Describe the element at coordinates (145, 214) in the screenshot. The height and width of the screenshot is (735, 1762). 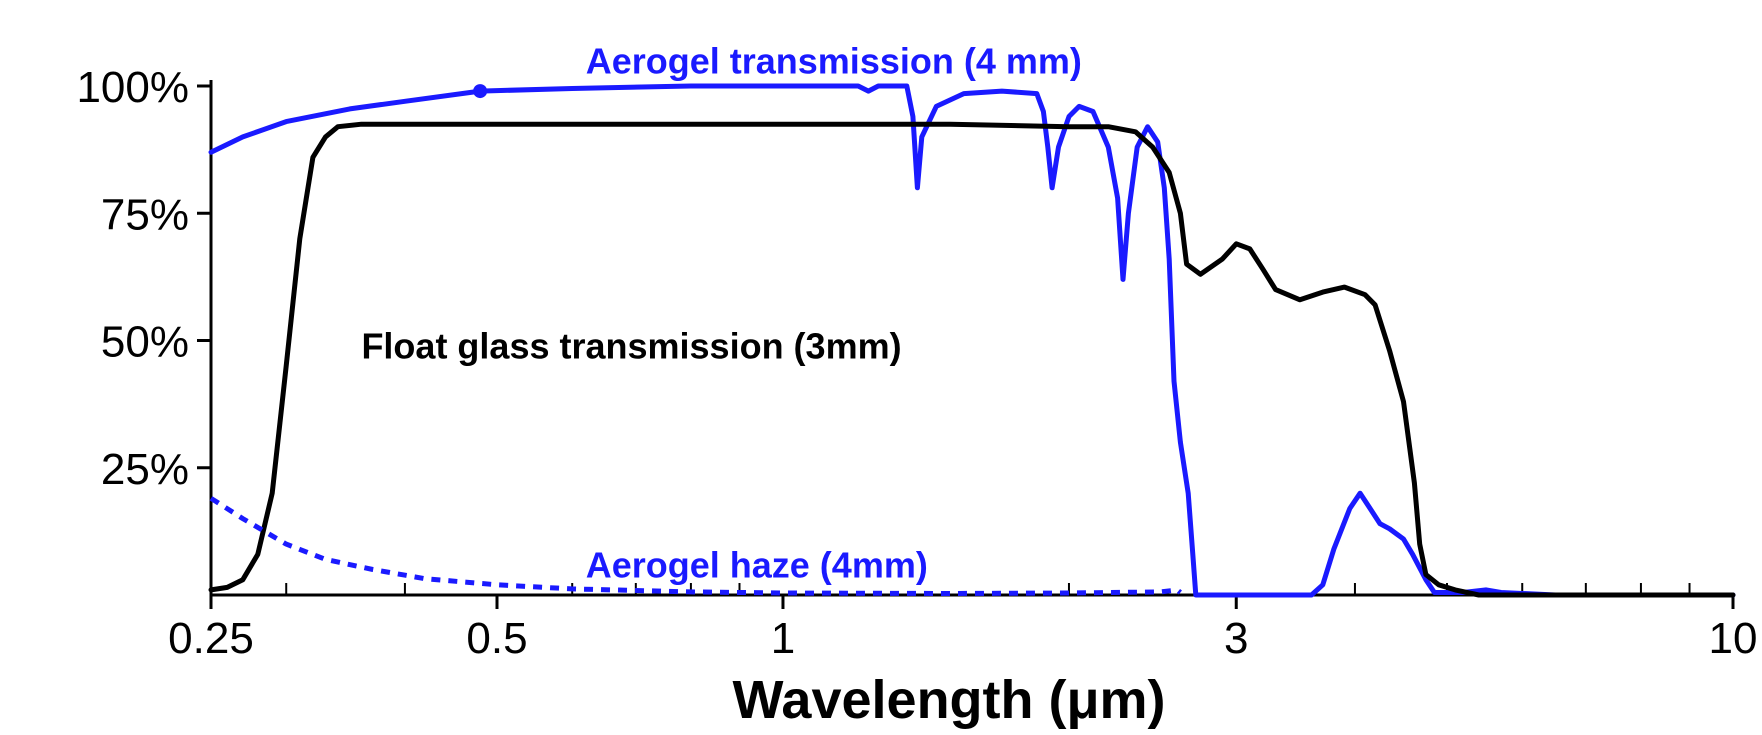
I see `y-tick-label: 75%` at that location.